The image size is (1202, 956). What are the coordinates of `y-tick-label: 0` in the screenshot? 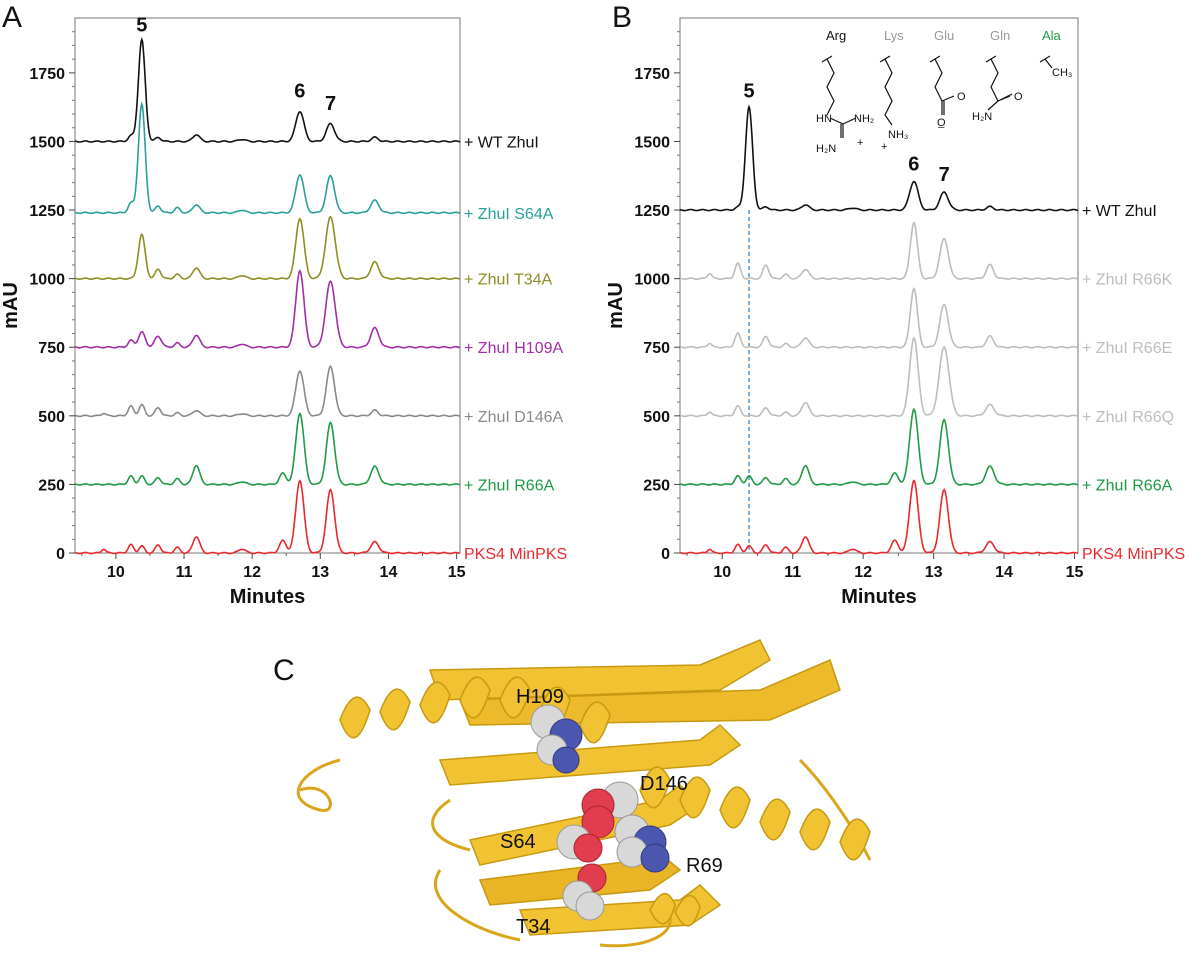 It's located at (665, 554).